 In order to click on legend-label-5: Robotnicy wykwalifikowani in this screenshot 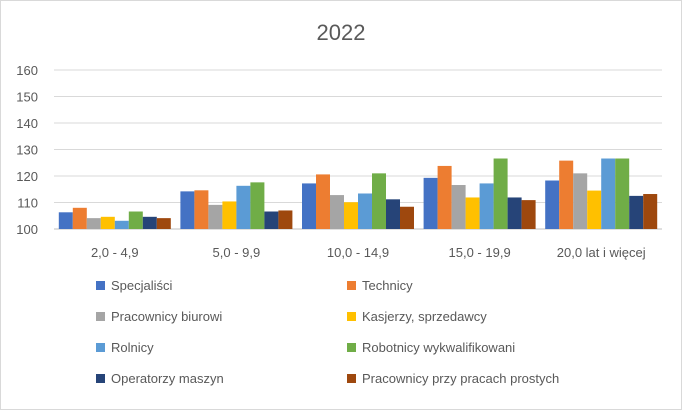, I will do `click(438, 347)`.